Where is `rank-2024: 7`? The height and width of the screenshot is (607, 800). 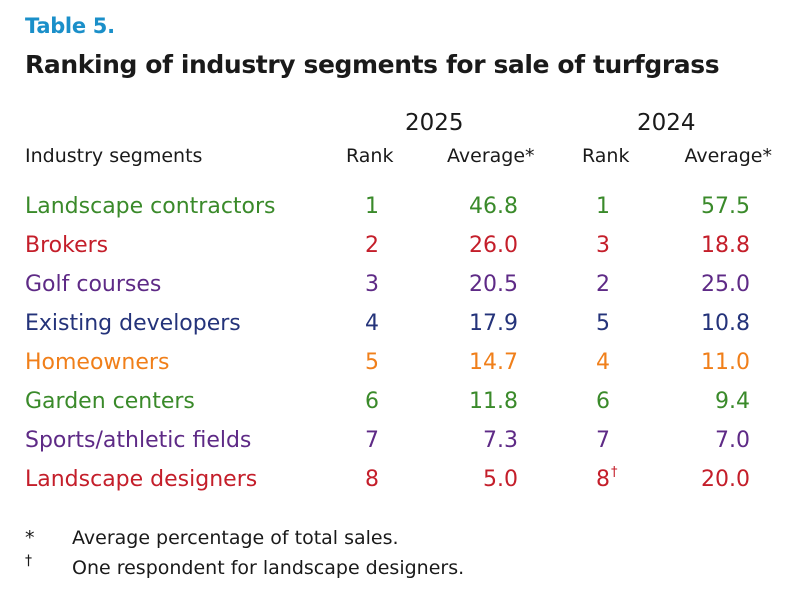 rank-2024: 7 is located at coordinates (603, 440).